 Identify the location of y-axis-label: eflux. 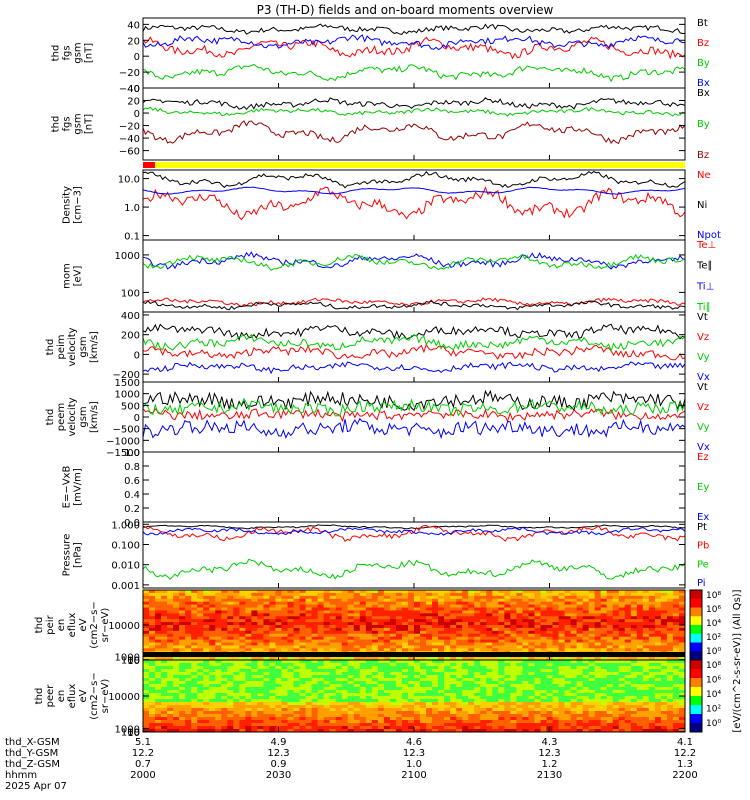
(72, 696).